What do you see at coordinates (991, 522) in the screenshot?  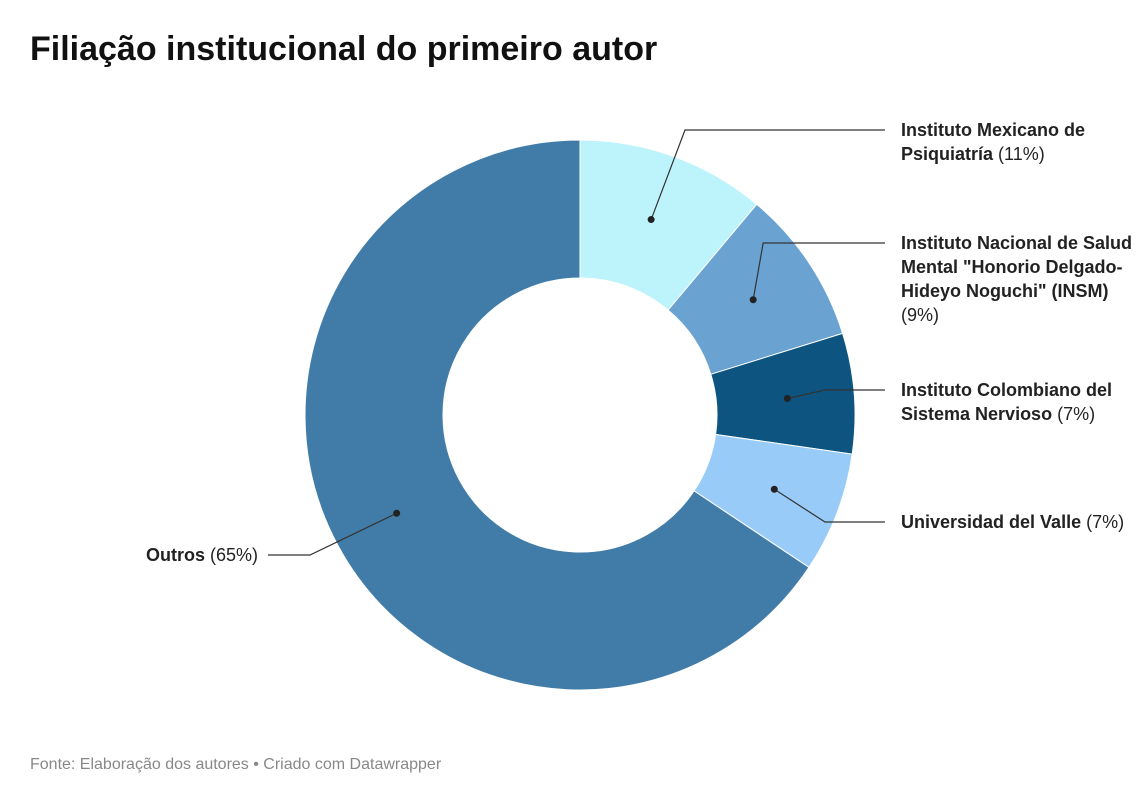 I see `slice-name: Universidad del Valle` at bounding box center [991, 522].